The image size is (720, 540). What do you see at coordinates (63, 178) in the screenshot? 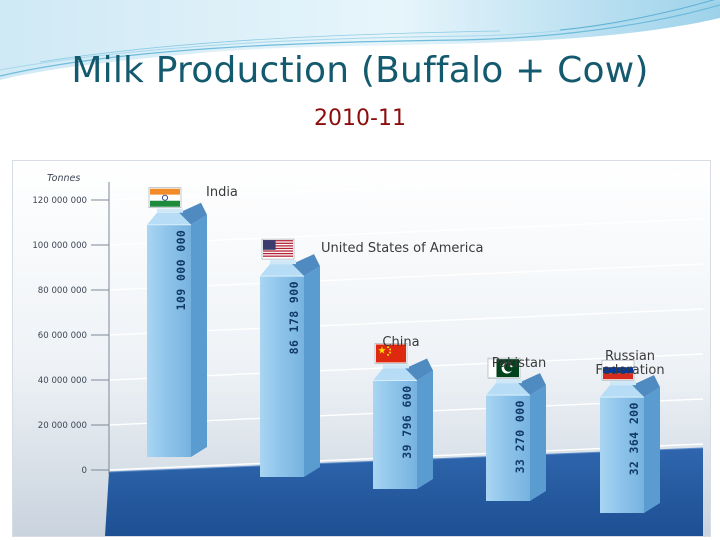
I see `y-axis-title: Tonnes` at bounding box center [63, 178].